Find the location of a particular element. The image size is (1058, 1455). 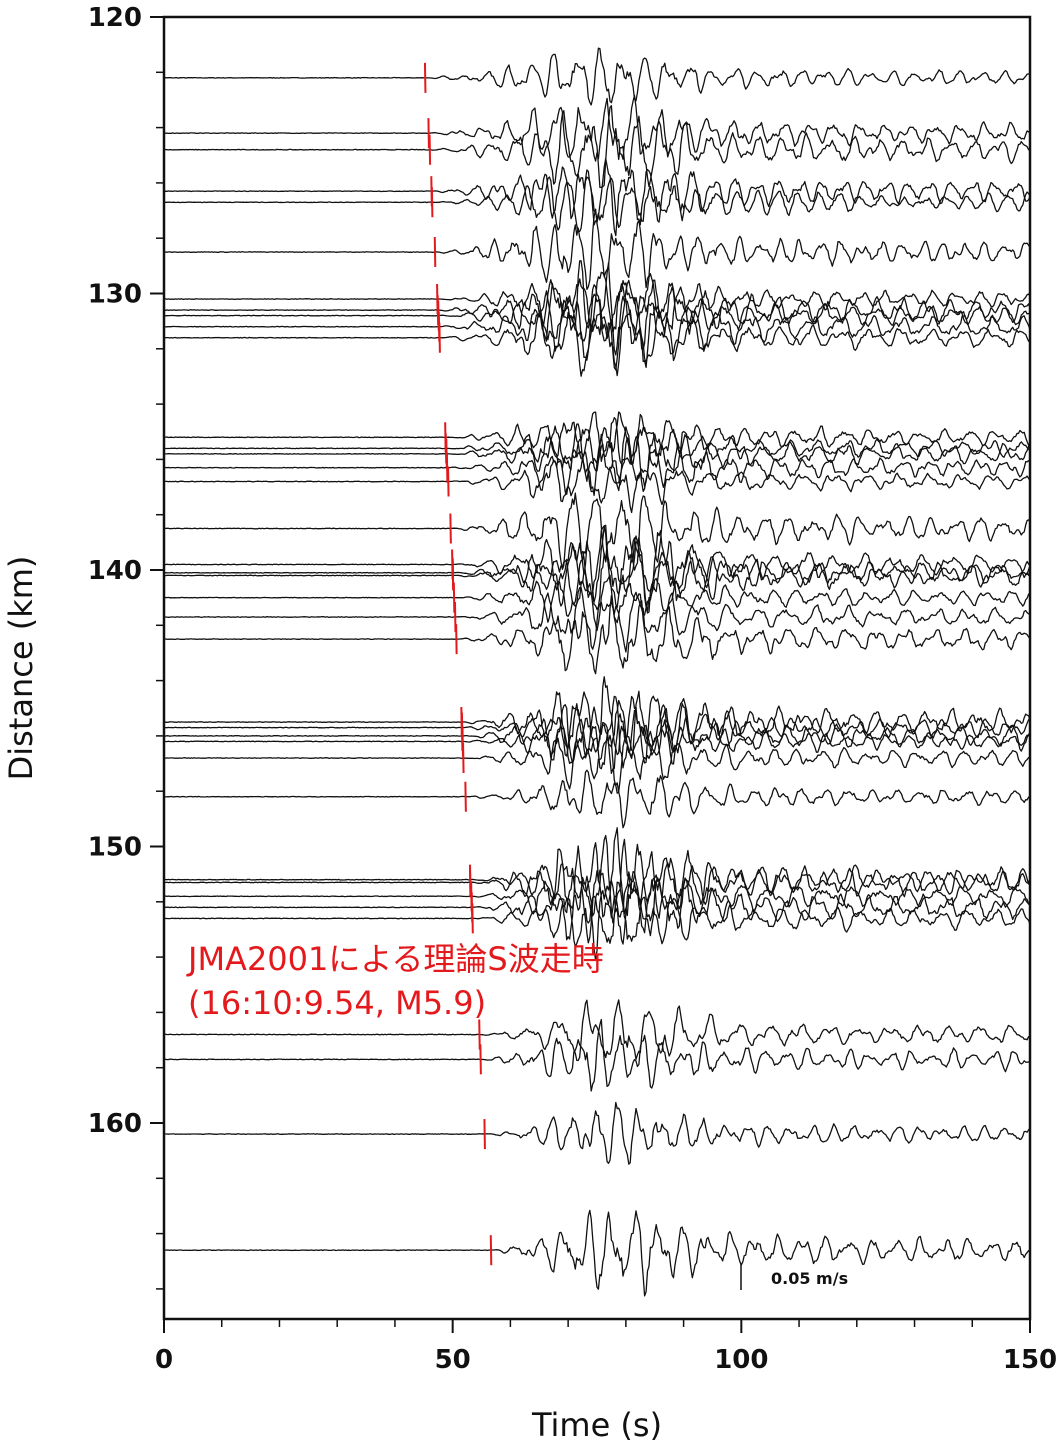

x-tick-label: 150 is located at coordinates (1030, 1360).